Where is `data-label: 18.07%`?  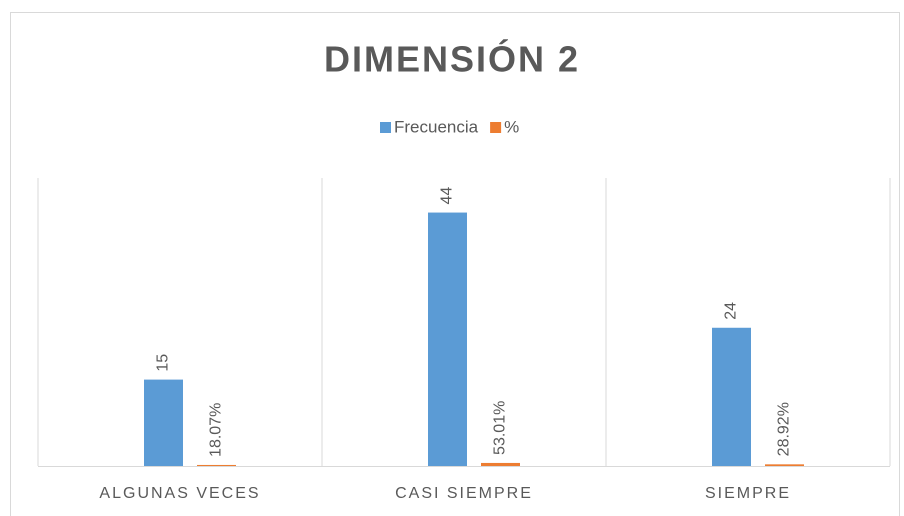 data-label: 18.07% is located at coordinates (216, 430).